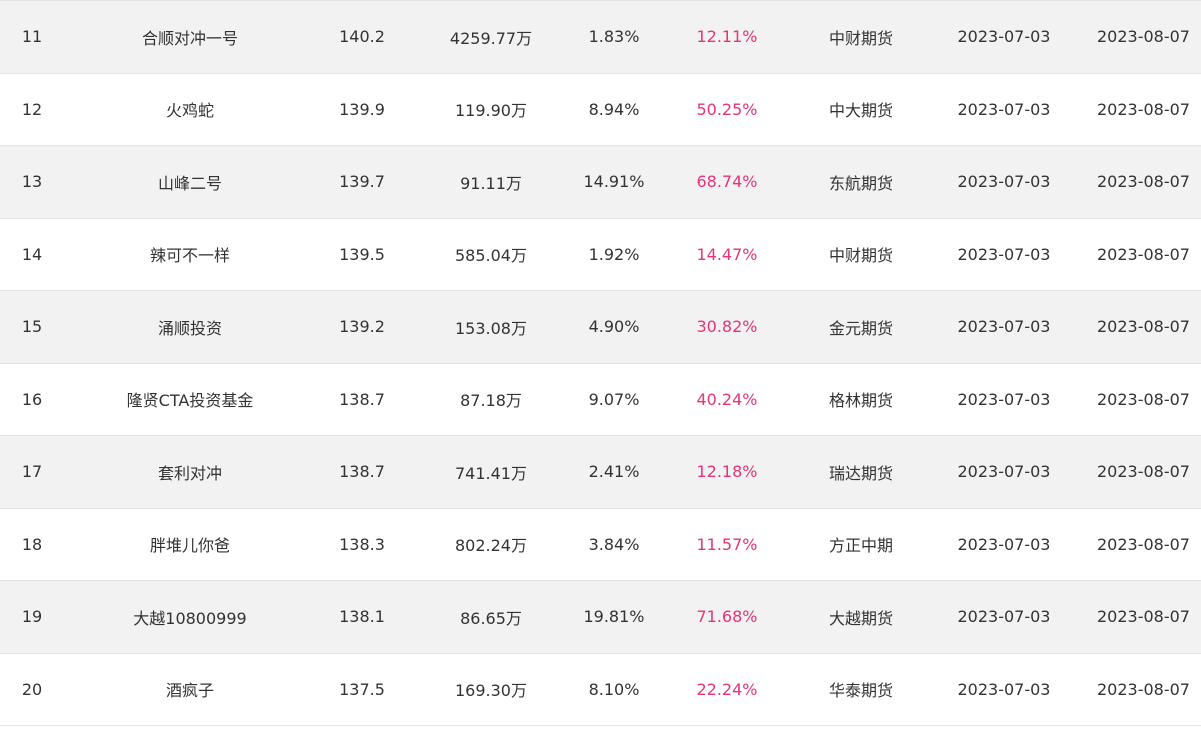 The width and height of the screenshot is (1201, 737). I want to click on return-cell: 50.25%, so click(727, 109).